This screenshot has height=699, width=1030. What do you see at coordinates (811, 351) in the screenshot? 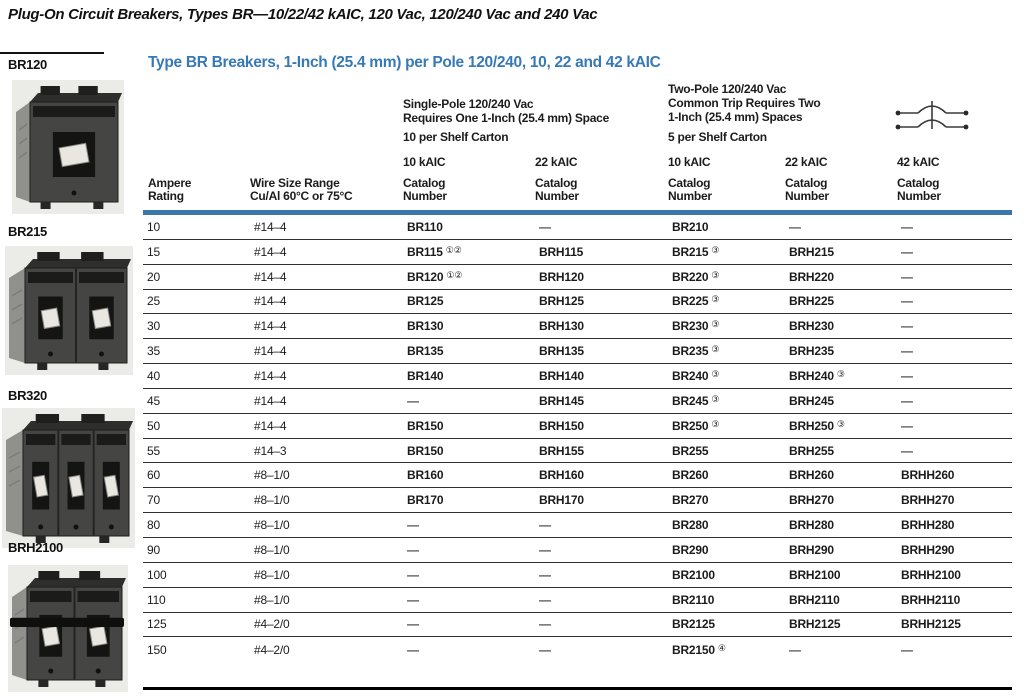
I see `catalog-number-cell: BRH235` at bounding box center [811, 351].